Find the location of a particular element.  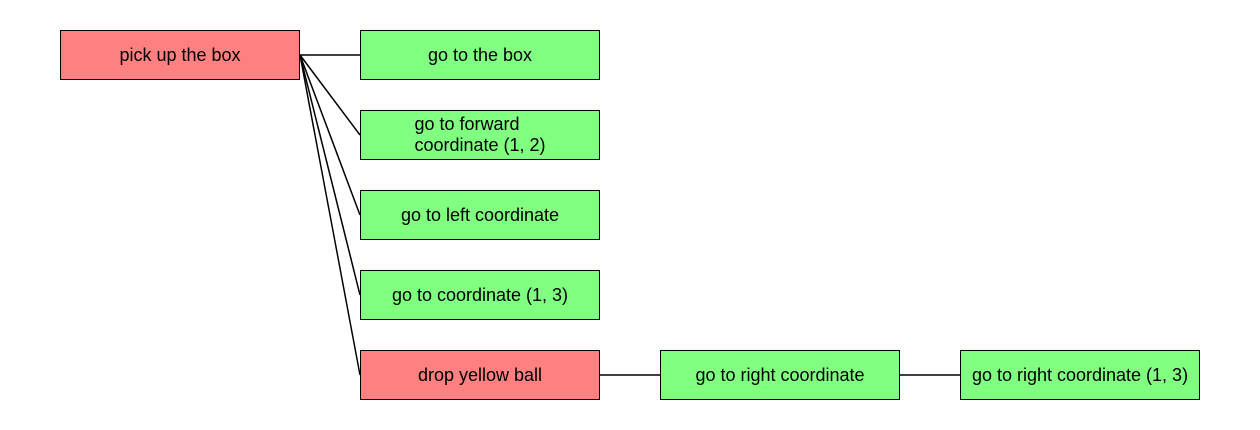

node-go-to-right-coordinate: go to right coordinate is located at coordinates (780, 375).